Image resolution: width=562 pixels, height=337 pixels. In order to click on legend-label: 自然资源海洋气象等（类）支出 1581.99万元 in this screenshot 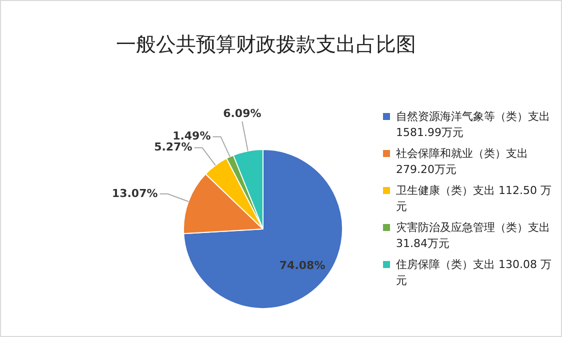, I will do `click(473, 125)`.